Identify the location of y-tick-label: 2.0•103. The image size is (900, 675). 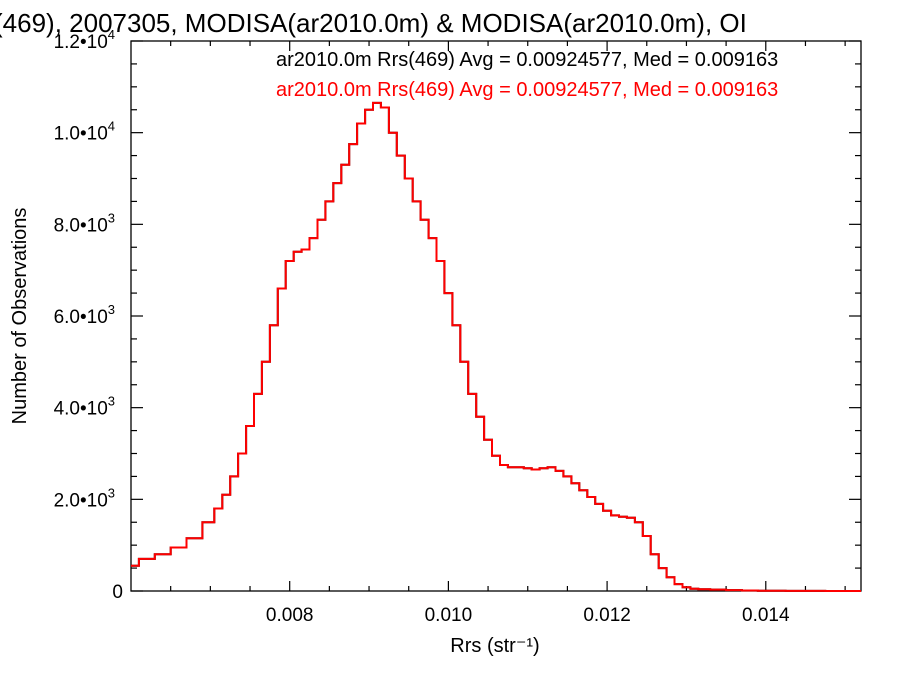
(84, 498).